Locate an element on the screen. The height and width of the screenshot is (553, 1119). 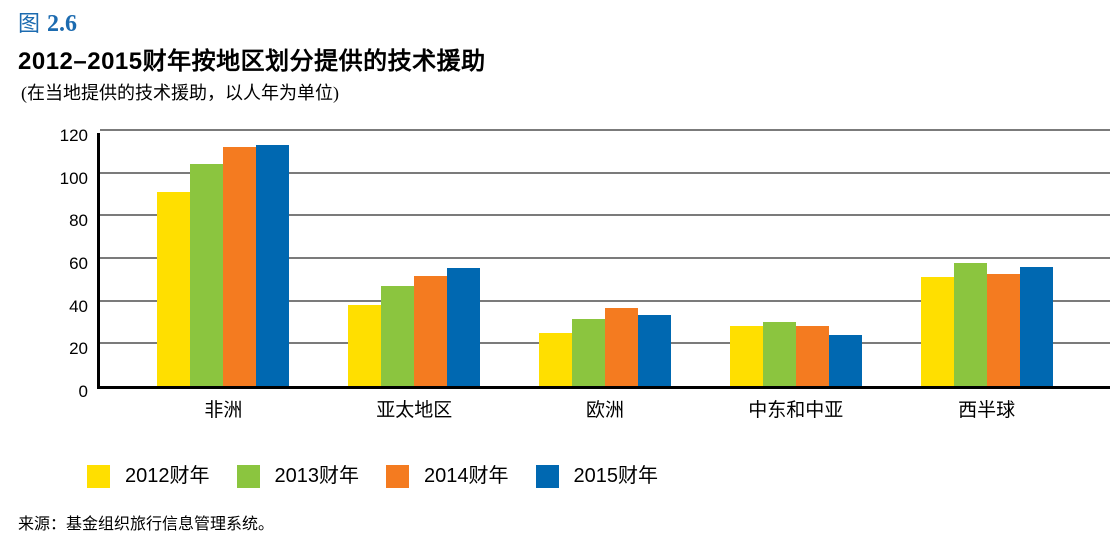
bar-fy2012-middle-east-central-asia is located at coordinates (746, 356).